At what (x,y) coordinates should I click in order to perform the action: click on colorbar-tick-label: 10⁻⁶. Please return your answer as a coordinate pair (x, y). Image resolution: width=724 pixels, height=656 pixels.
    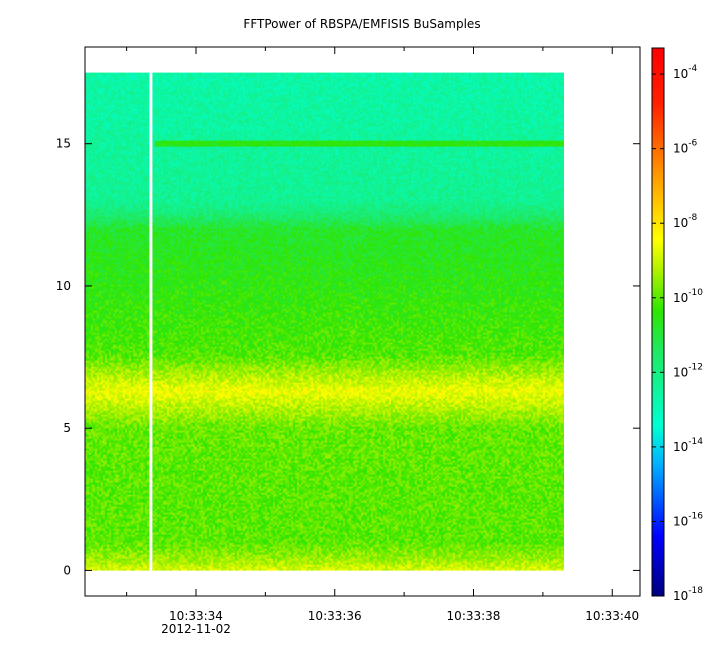
    Looking at the image, I should click on (685, 147).